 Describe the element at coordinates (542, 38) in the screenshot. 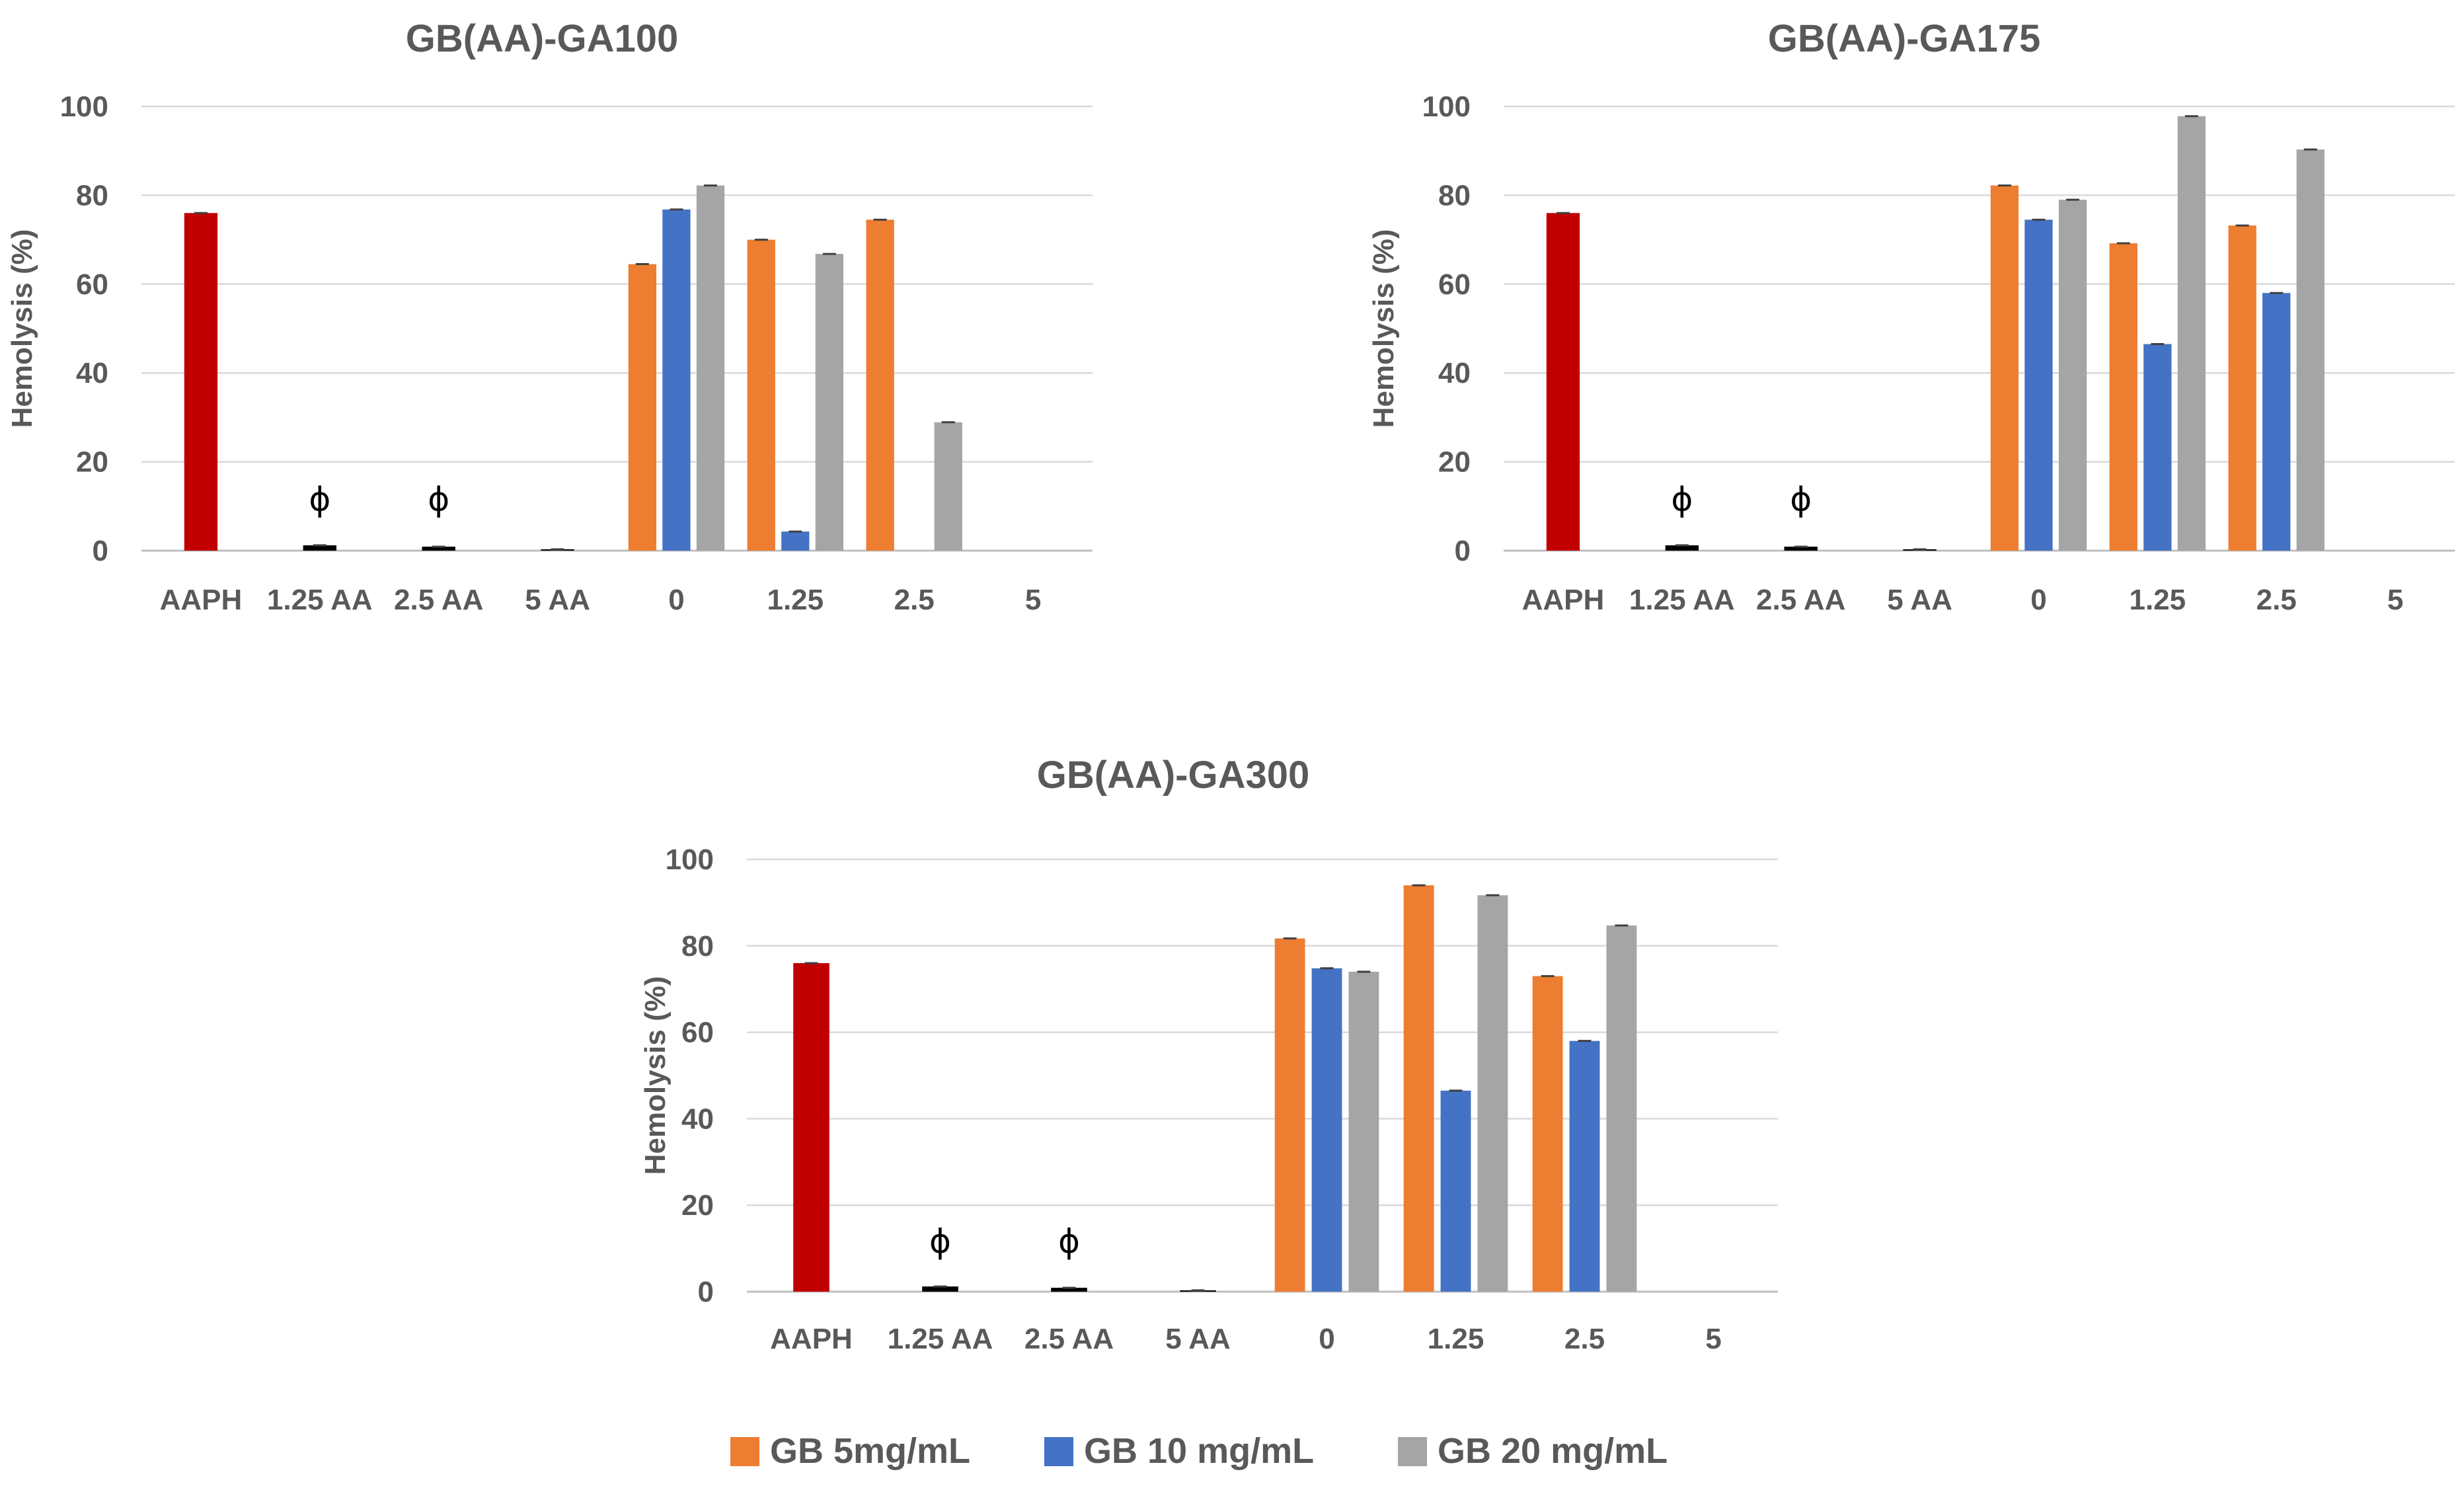

I see `chart-title: GB(AA)-GA100` at that location.